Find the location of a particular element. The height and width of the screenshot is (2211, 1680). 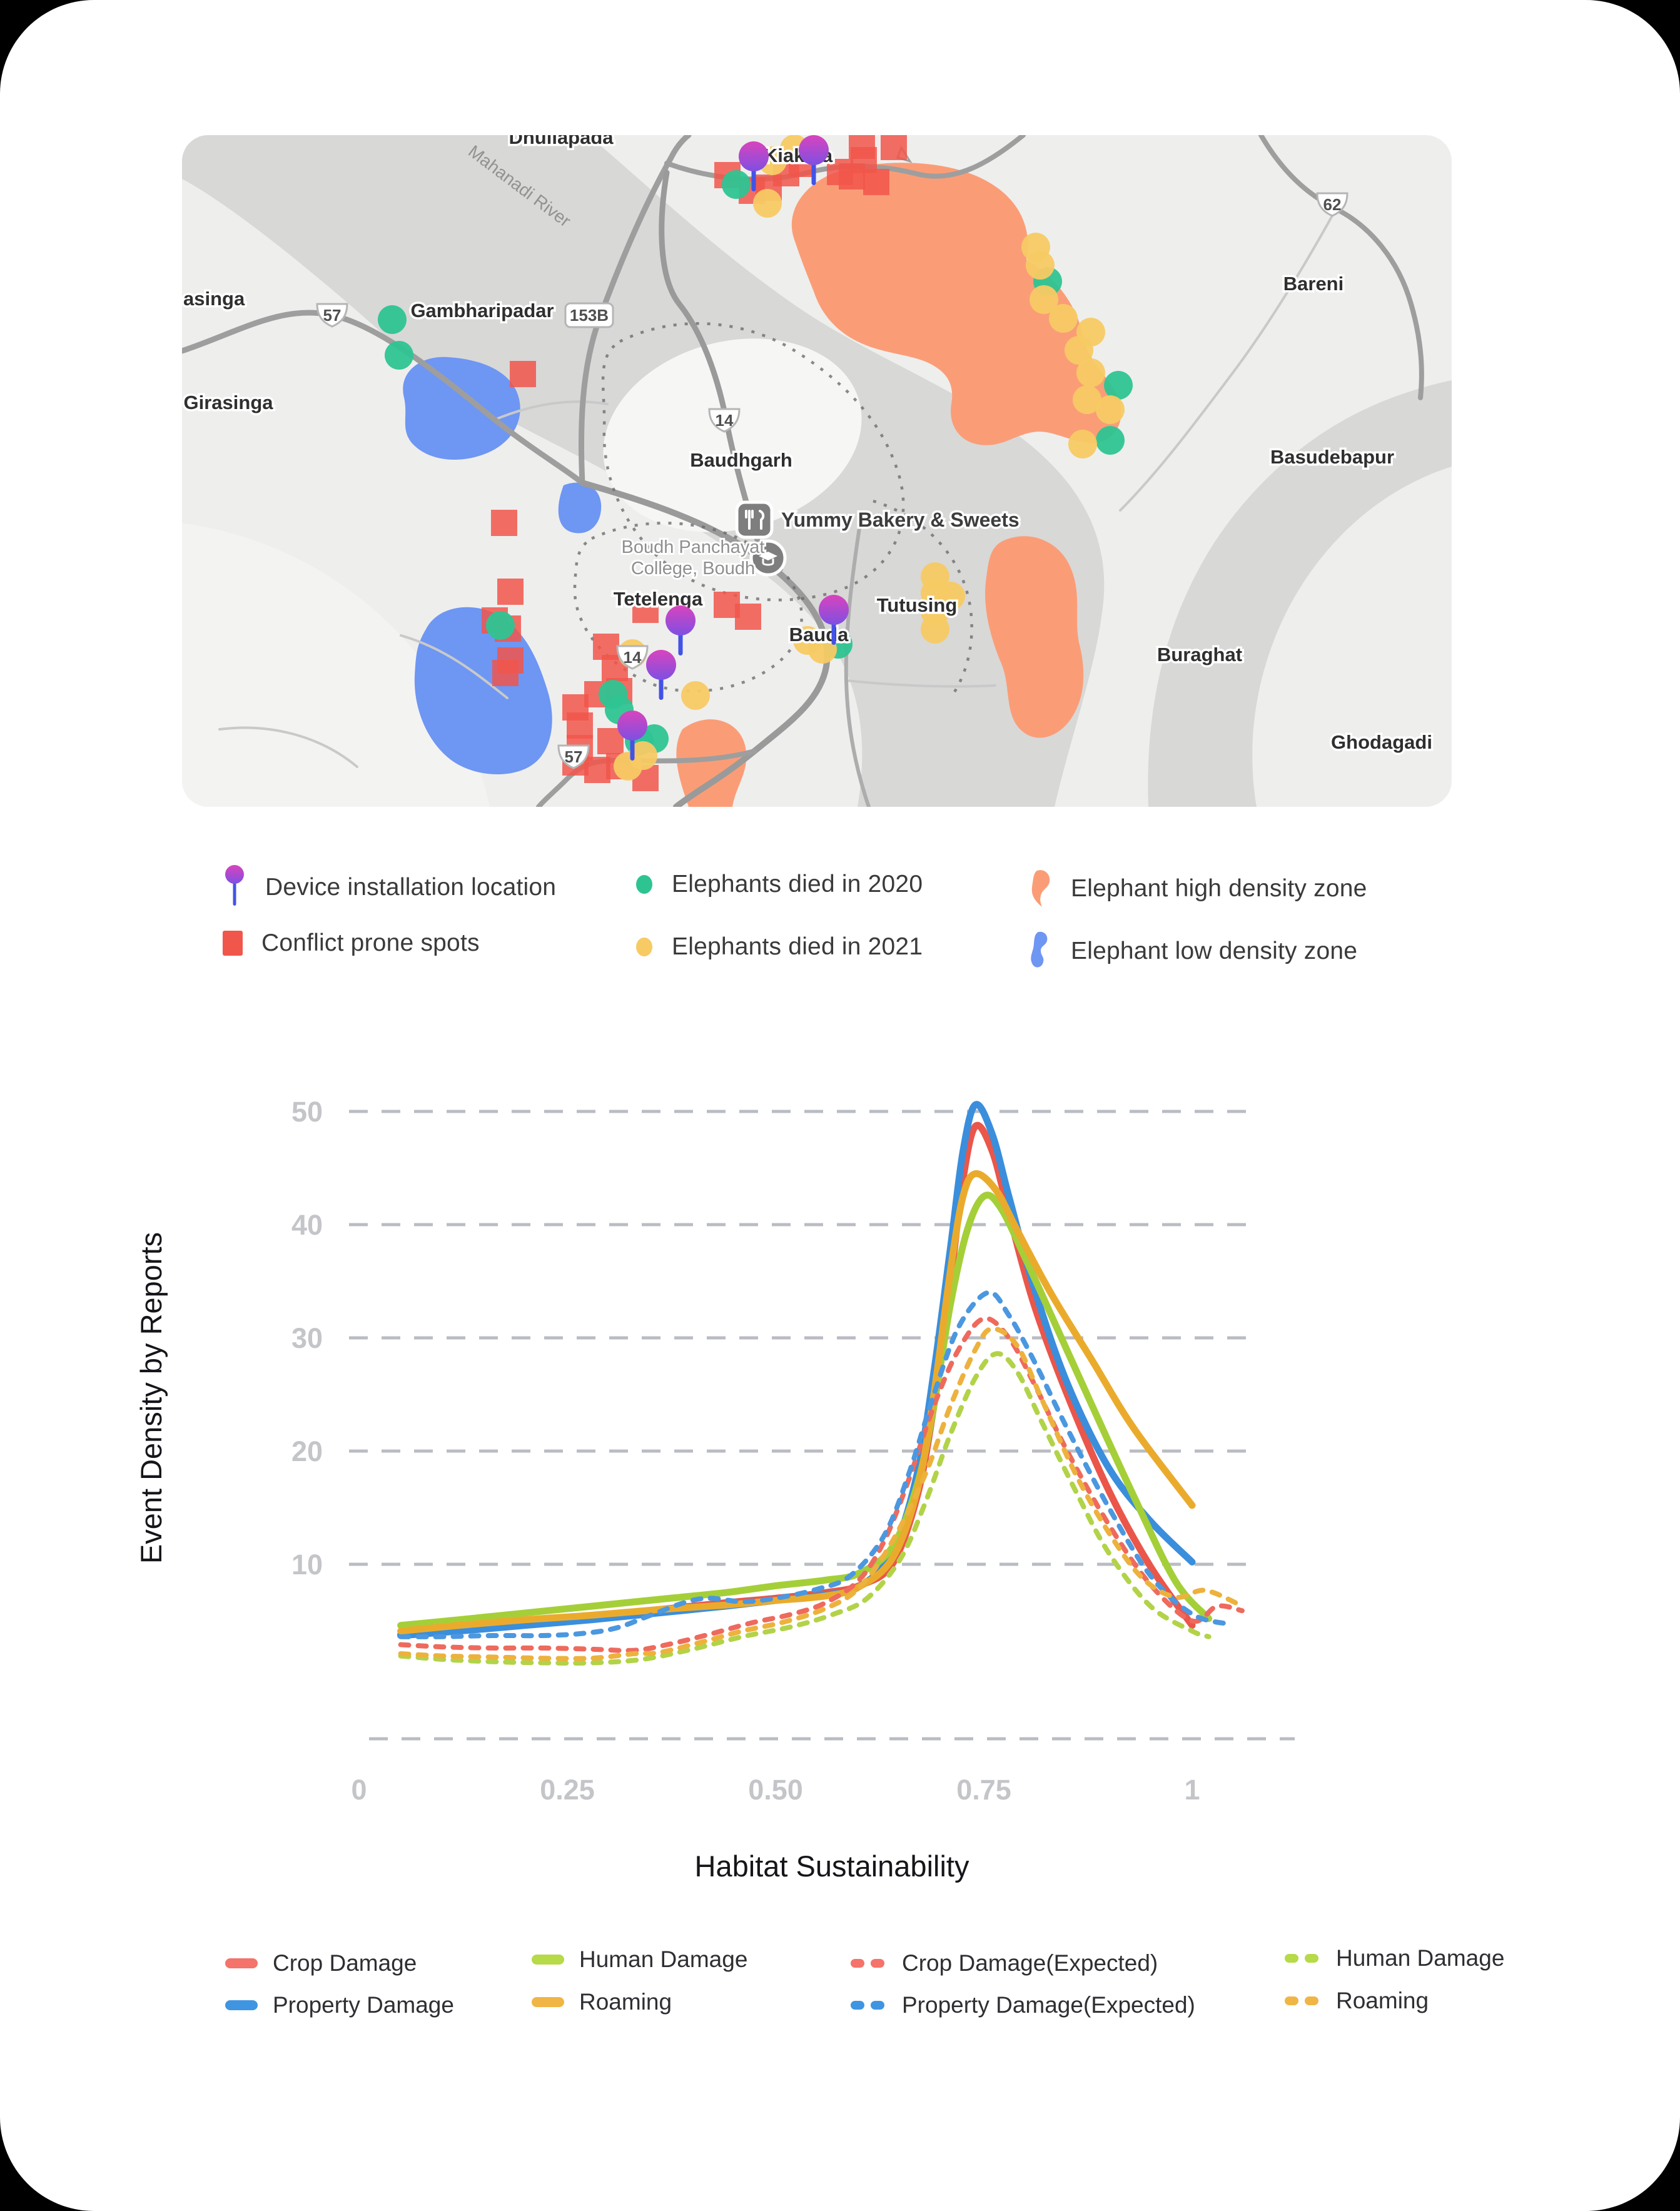

x-axis-title: Habitat Sustainability is located at coordinates (832, 1866).